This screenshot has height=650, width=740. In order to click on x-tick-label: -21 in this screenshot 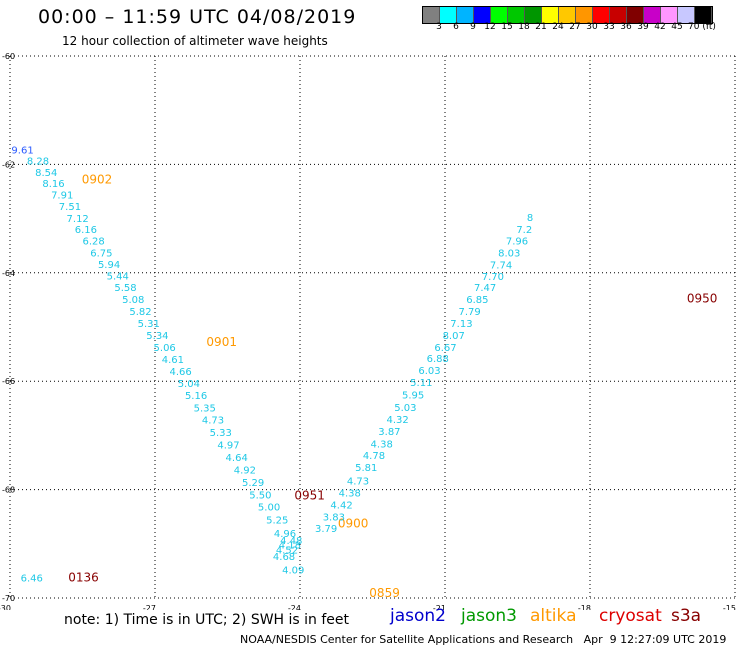, I will do `click(439, 607)`.